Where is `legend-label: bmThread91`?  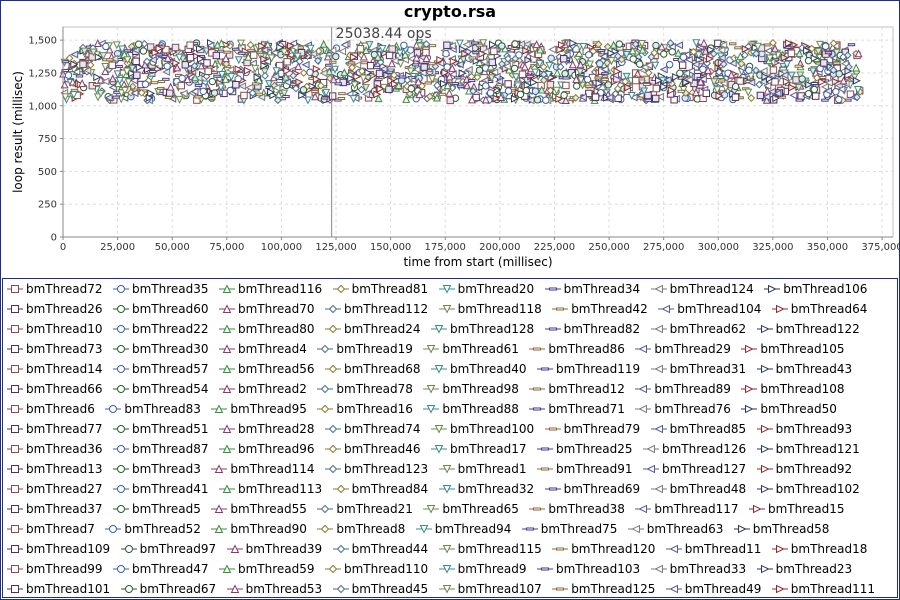
legend-label: bmThread91 is located at coordinates (594, 469).